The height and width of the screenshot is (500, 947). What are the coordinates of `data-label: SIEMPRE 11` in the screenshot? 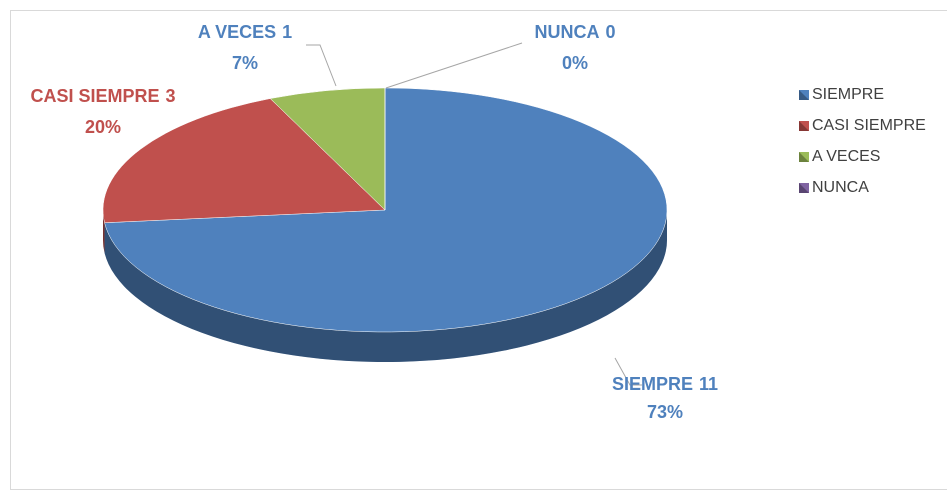 It's located at (665, 384).